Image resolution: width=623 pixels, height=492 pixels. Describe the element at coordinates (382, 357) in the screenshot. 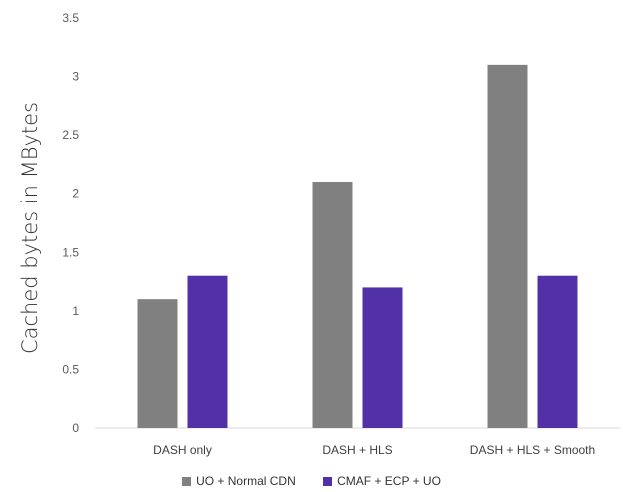

I see `bar-2-dash-hls` at that location.